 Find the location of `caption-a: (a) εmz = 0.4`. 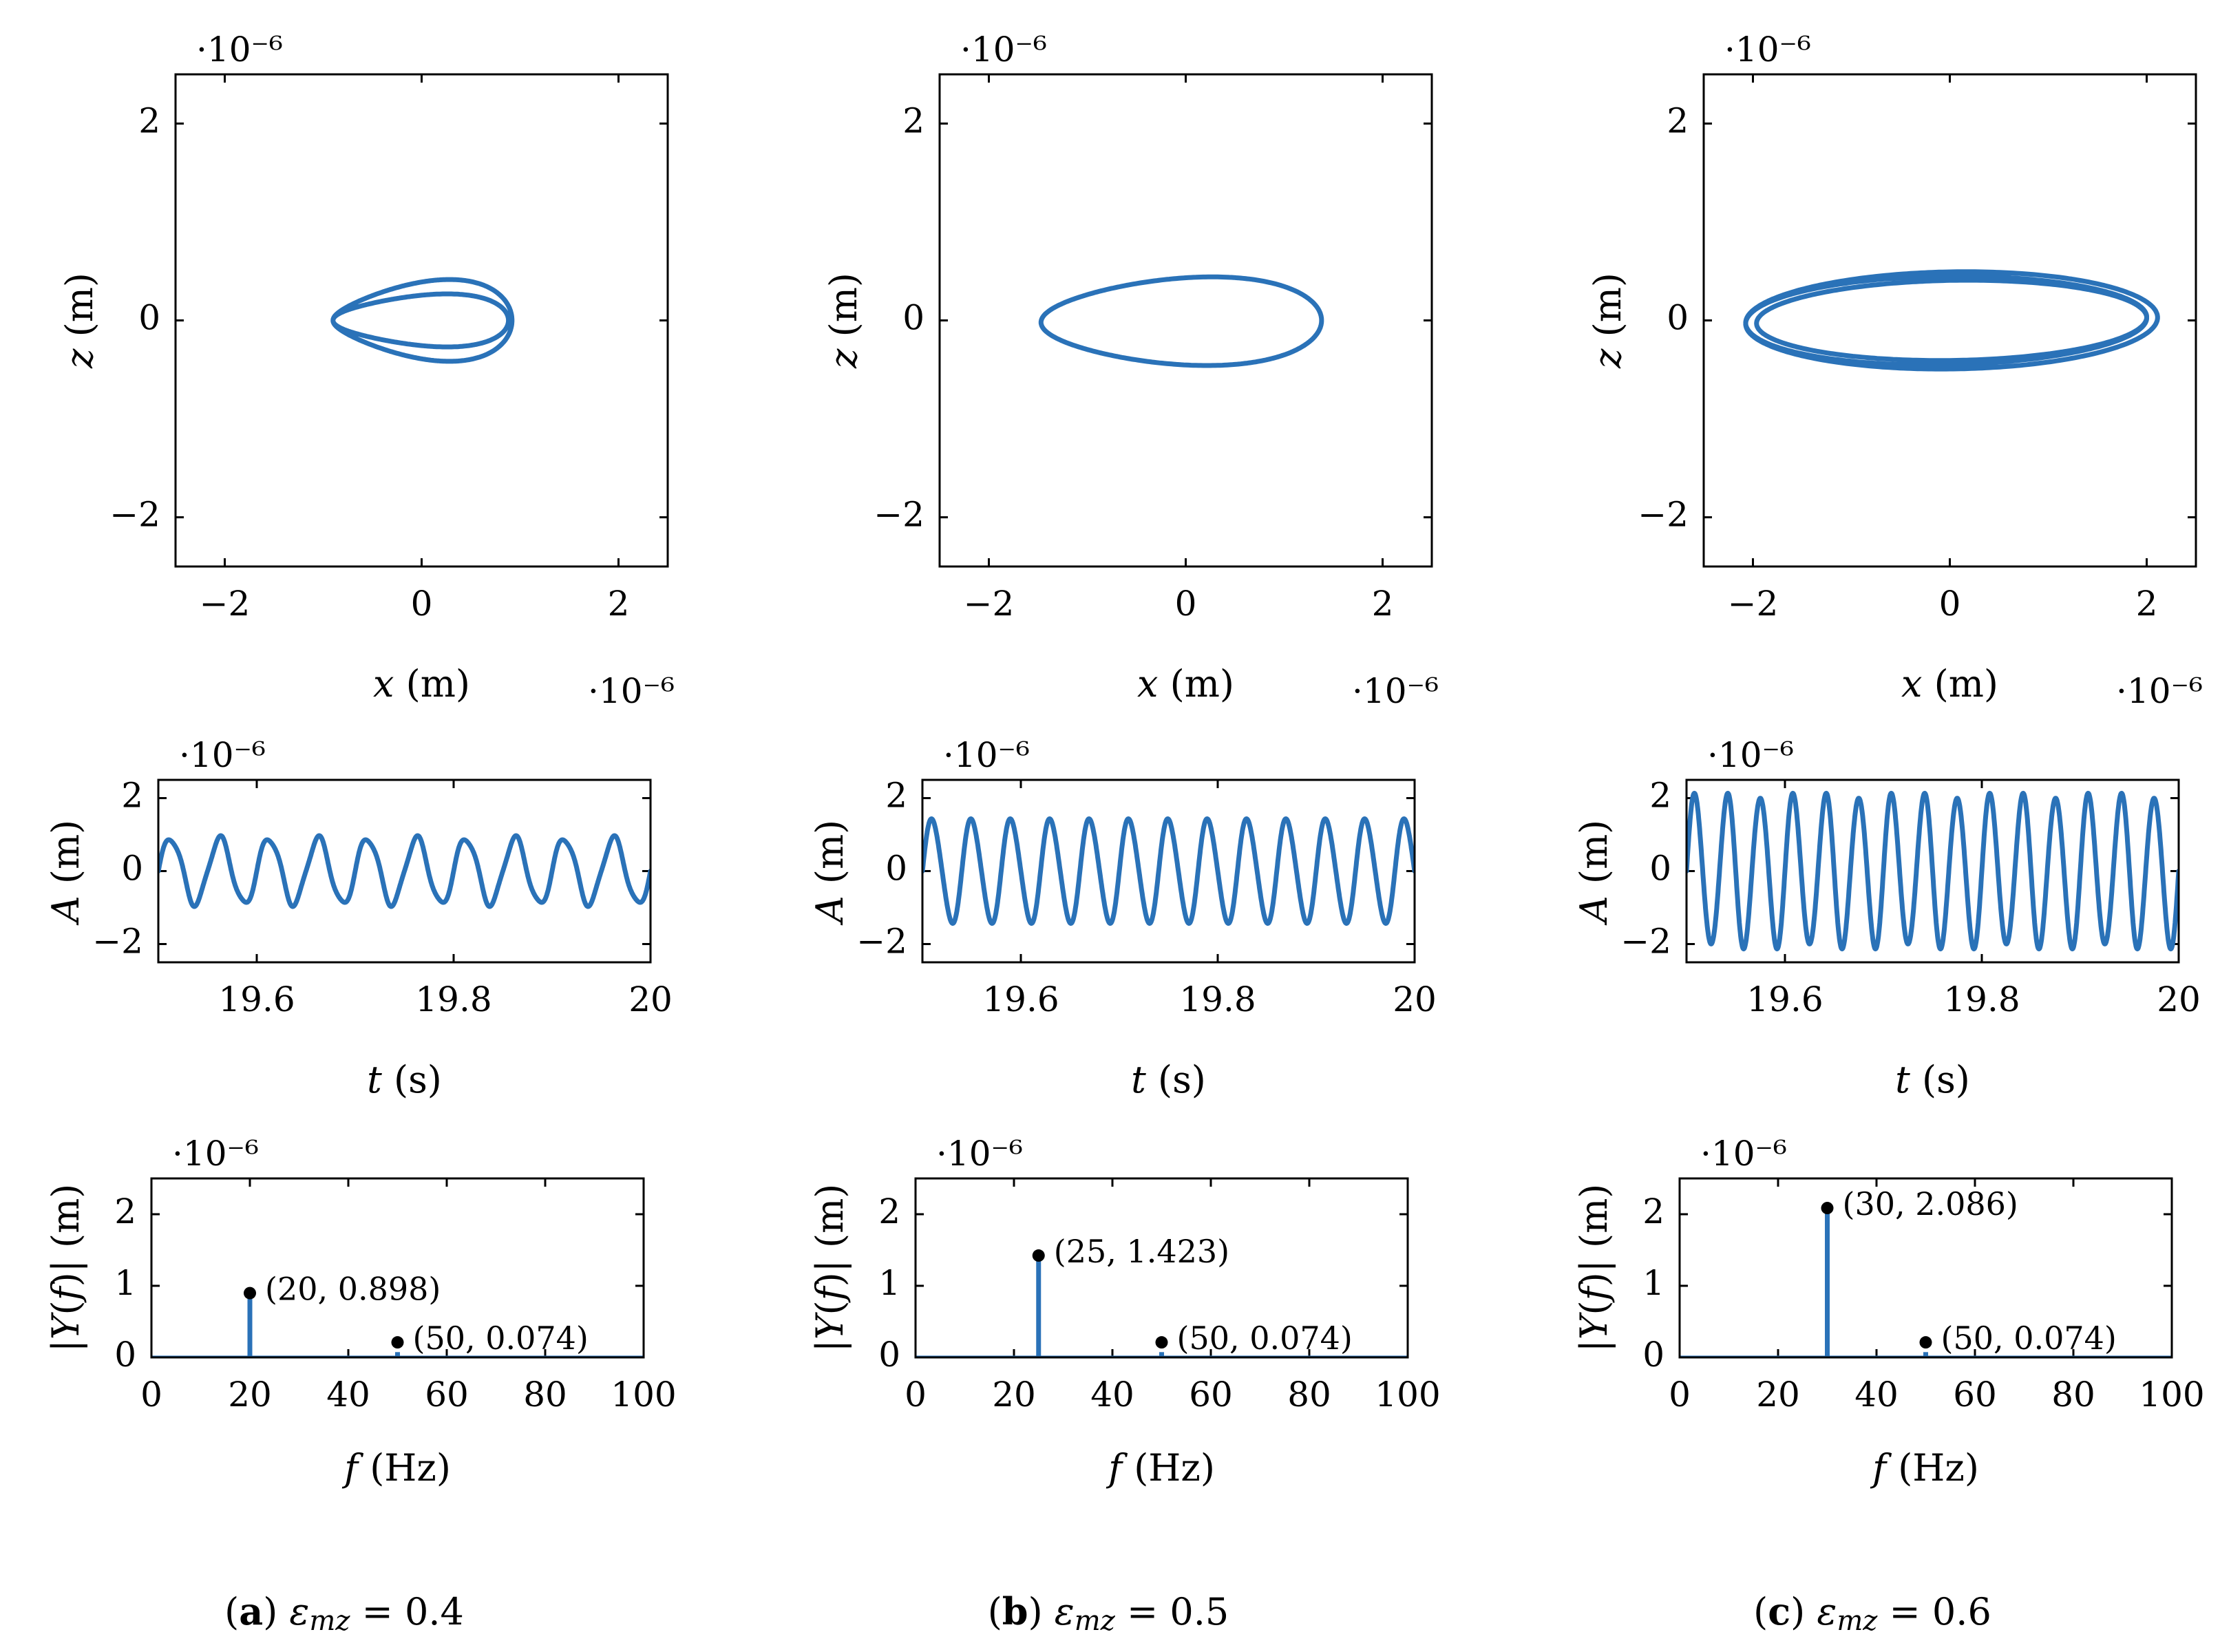

caption-a: (a) εmz = 0.4 is located at coordinates (344, 1613).